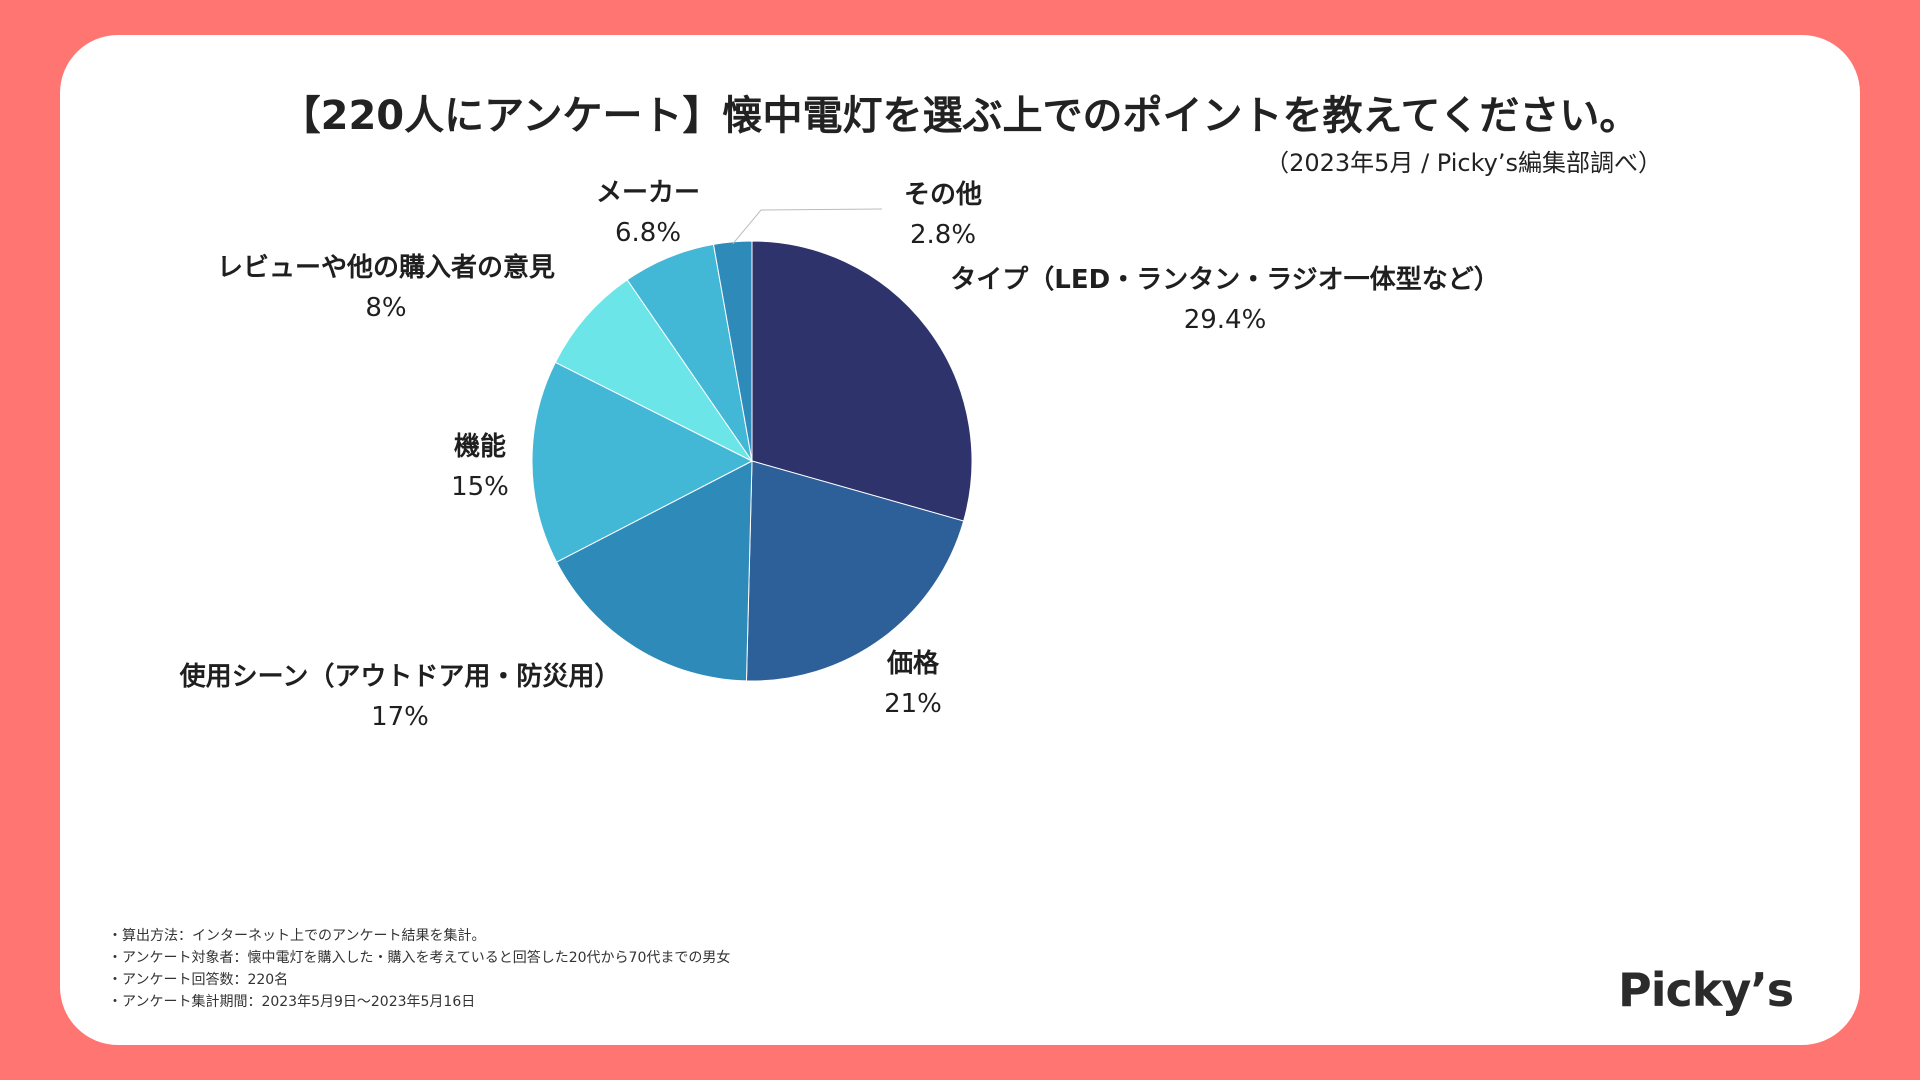 This screenshot has height=1080, width=1920. I want to click on slice-category-label: 使用シーン（アウトドア用・防災用）, so click(400, 677).